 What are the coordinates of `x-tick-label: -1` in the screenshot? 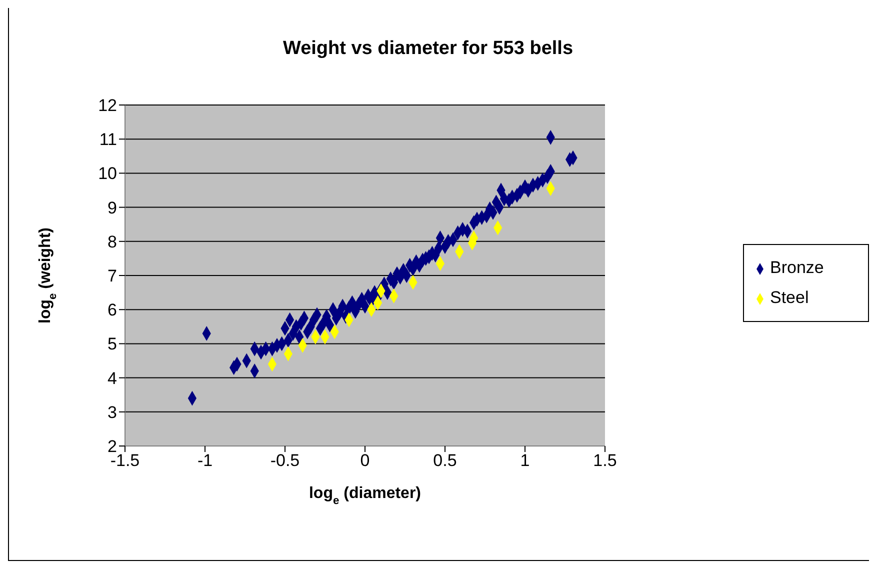 It's located at (205, 460).